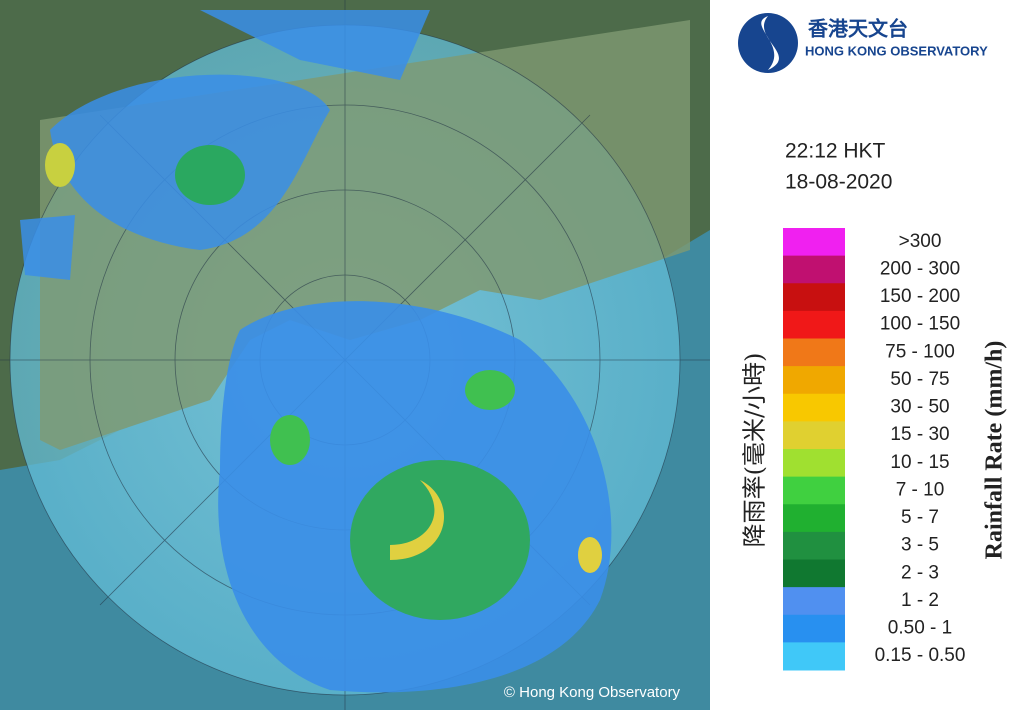 The image size is (1024, 710). Describe the element at coordinates (920, 489) in the screenshot. I see `legend-label: 7 - 10` at that location.